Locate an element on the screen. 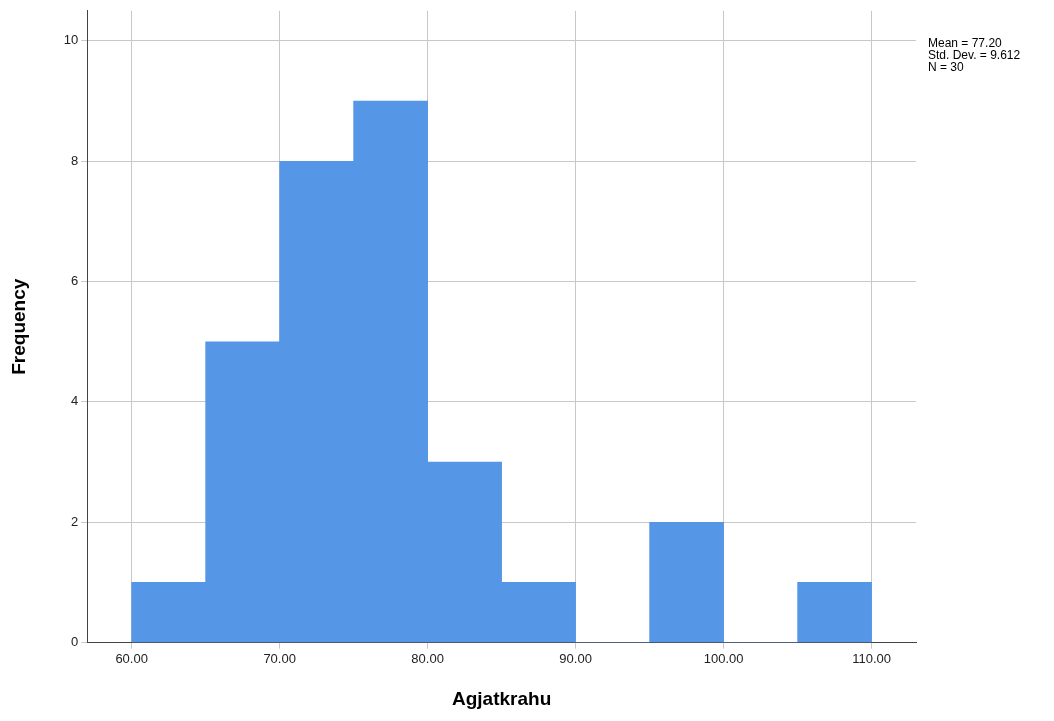 This screenshot has width=1054, height=721. y-tick-label: 8 is located at coordinates (75, 160).